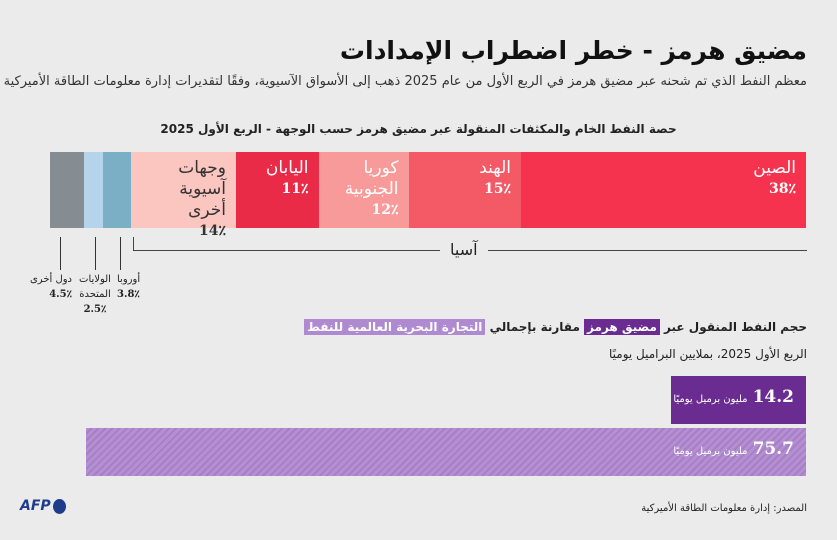 This screenshot has height=540, width=837. What do you see at coordinates (395, 327) in the screenshot?
I see `heading-highlight-world: التجارة البحرية العالمية للنفط` at bounding box center [395, 327].